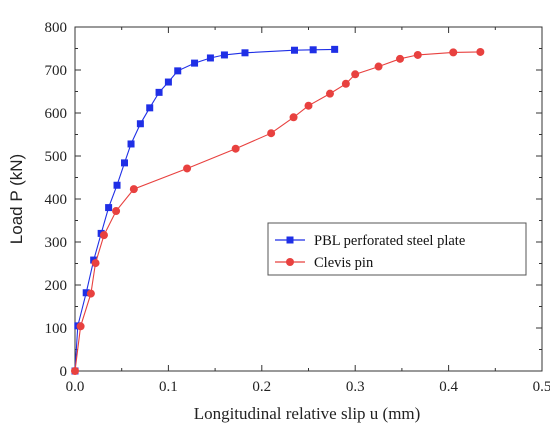  I want to click on x-tick-label: 0.4, so click(448, 387).